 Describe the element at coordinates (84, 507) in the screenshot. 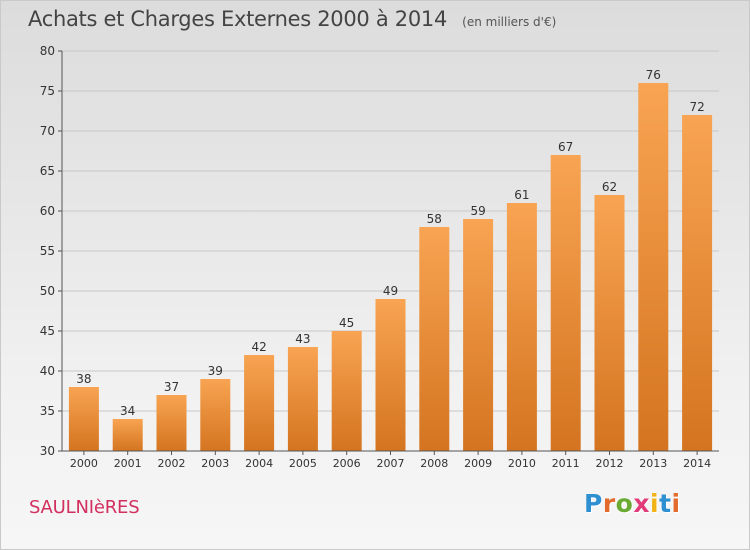

I see `commune-name: SAULNIèRES` at that location.